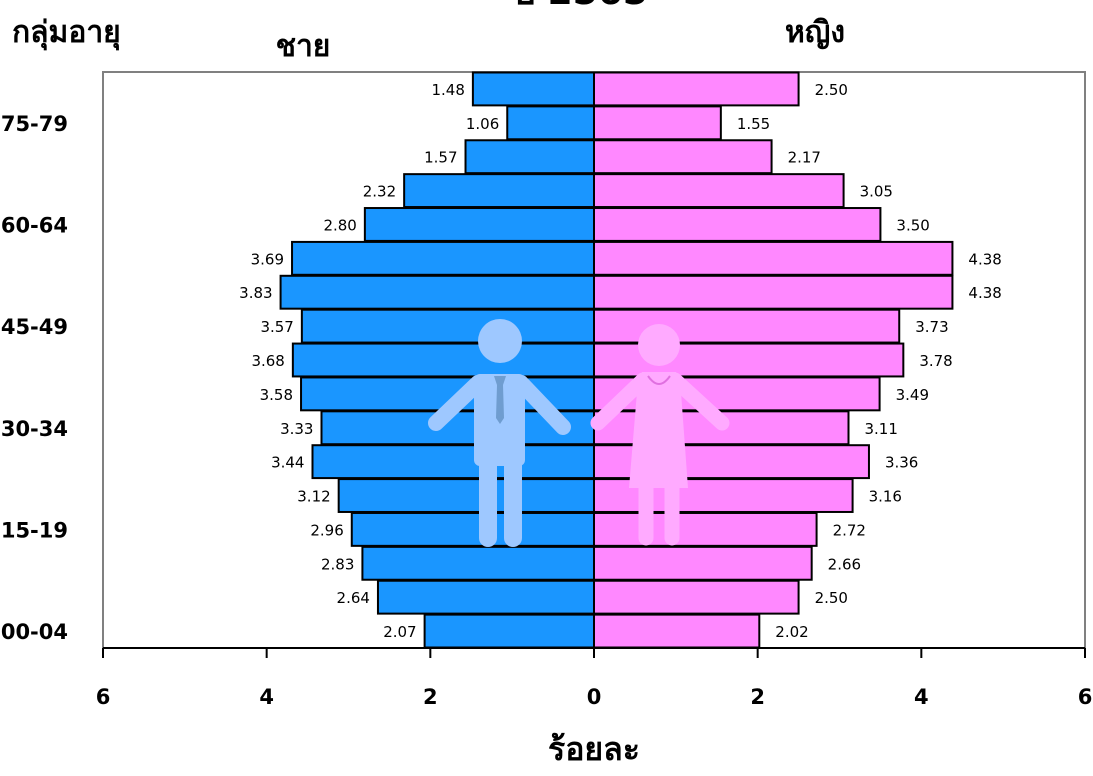 This screenshot has width=1093, height=776. What do you see at coordinates (696, 89) in the screenshot?
I see `female-bar-80+` at bounding box center [696, 89].